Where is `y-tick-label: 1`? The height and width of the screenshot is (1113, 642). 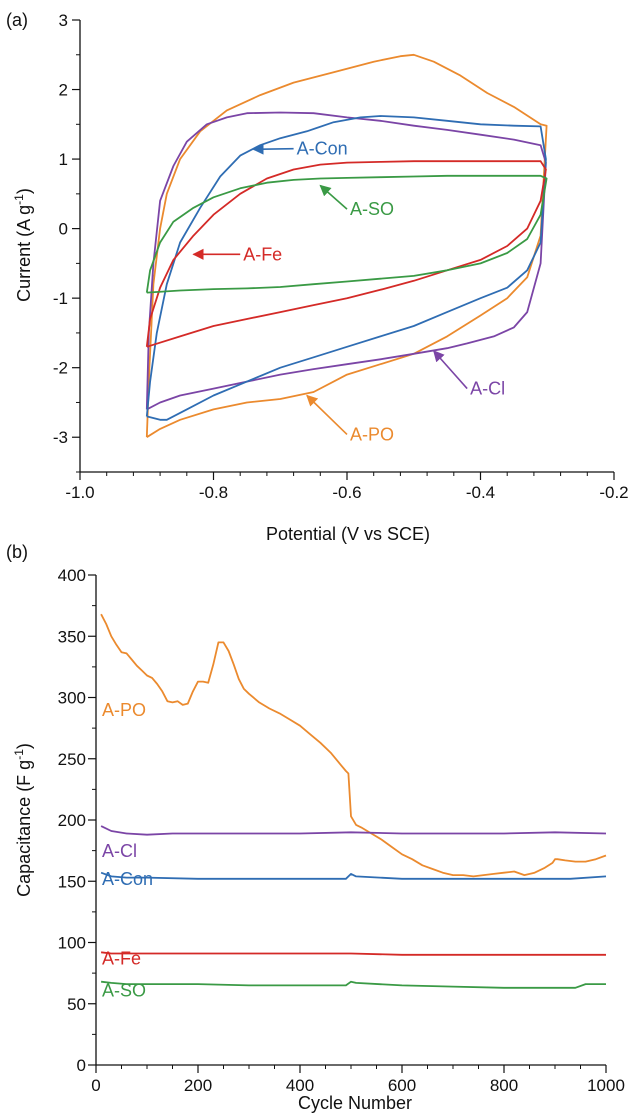
y-tick-label: 1 is located at coordinates (63, 159).